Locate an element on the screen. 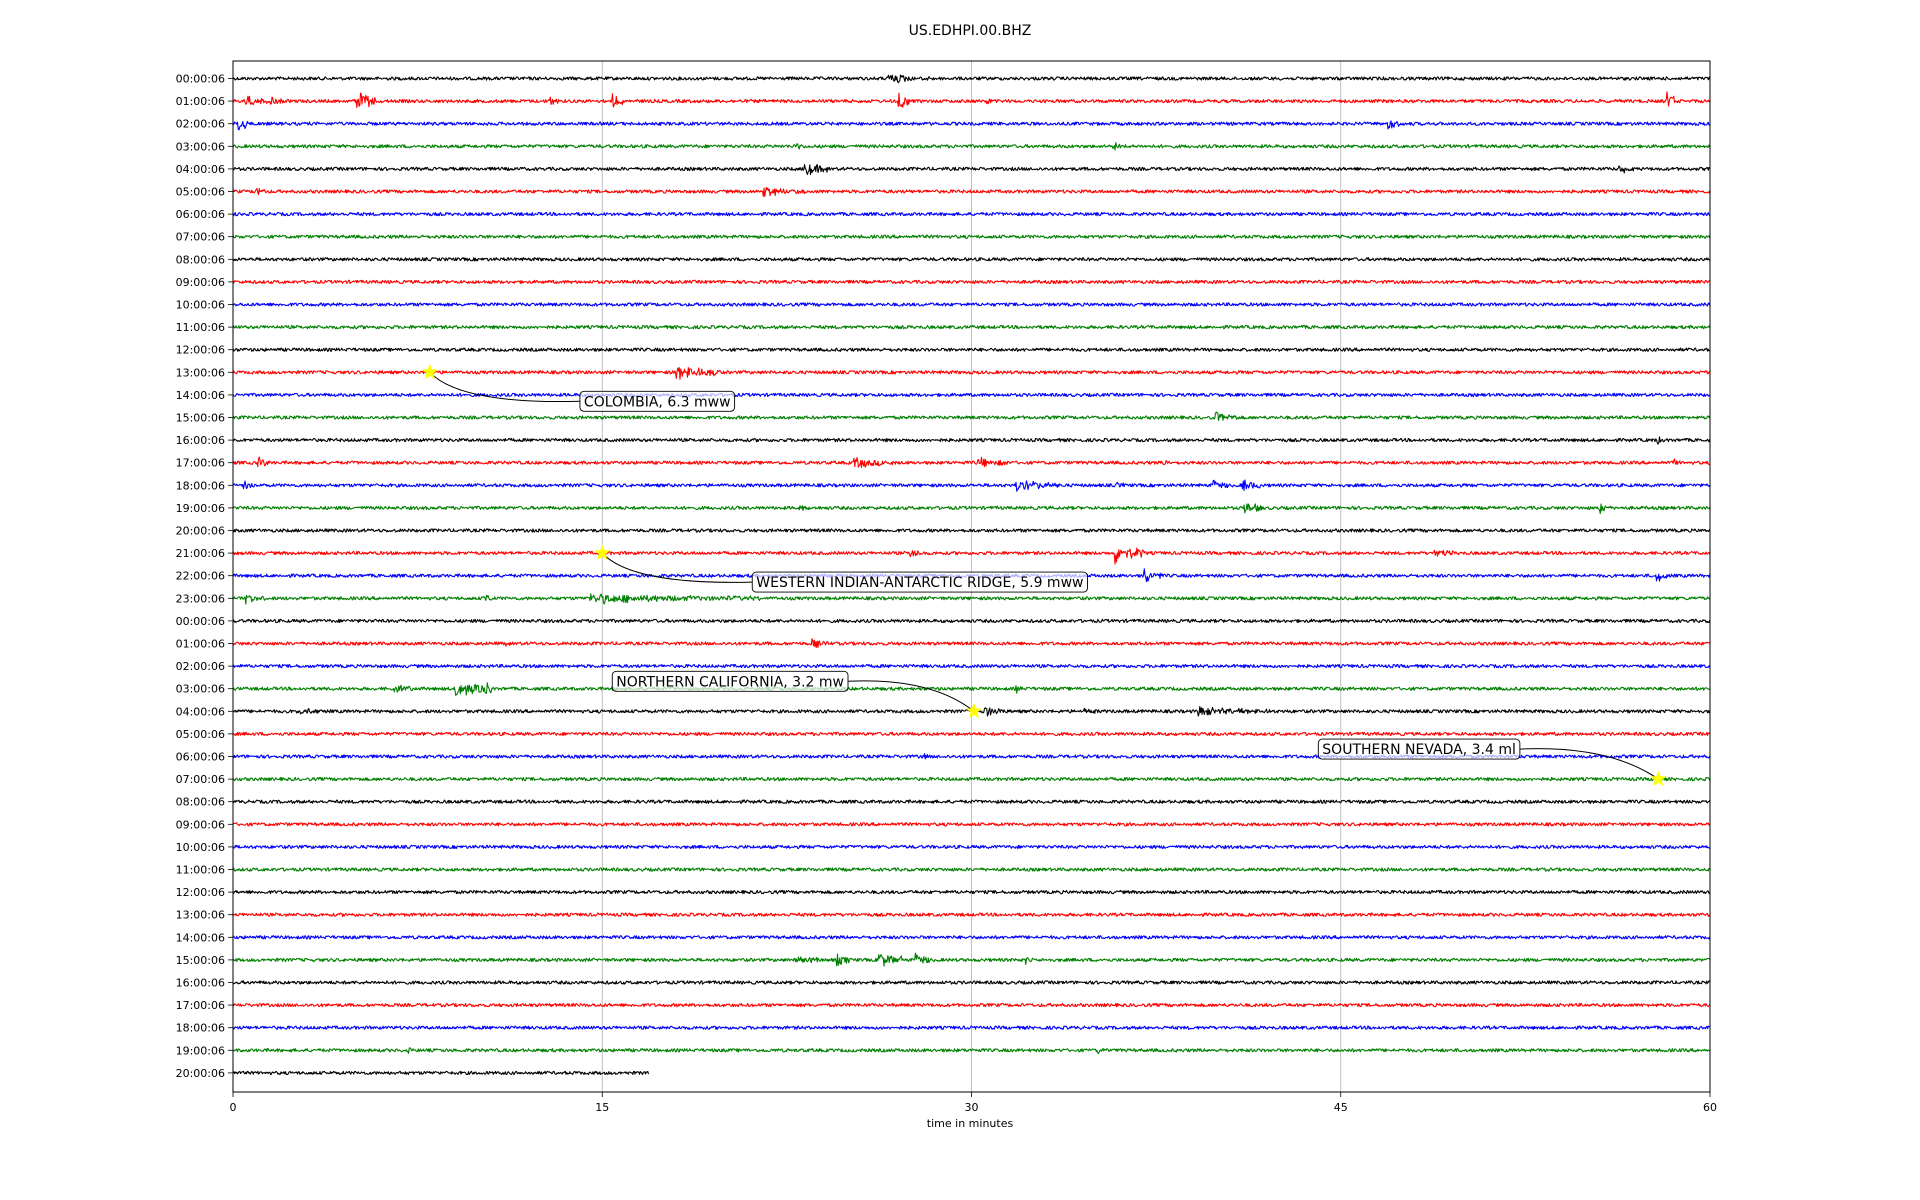 Image resolution: width=1920 pixels, height=1200 pixels. row-time-label: 22:00:06 is located at coordinates (200, 576).